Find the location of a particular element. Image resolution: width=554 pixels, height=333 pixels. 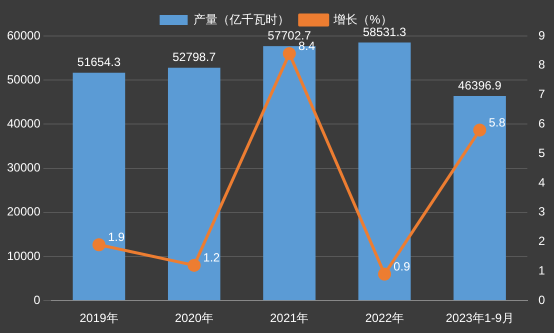

y-tick-label: 40000 is located at coordinates (23, 123).